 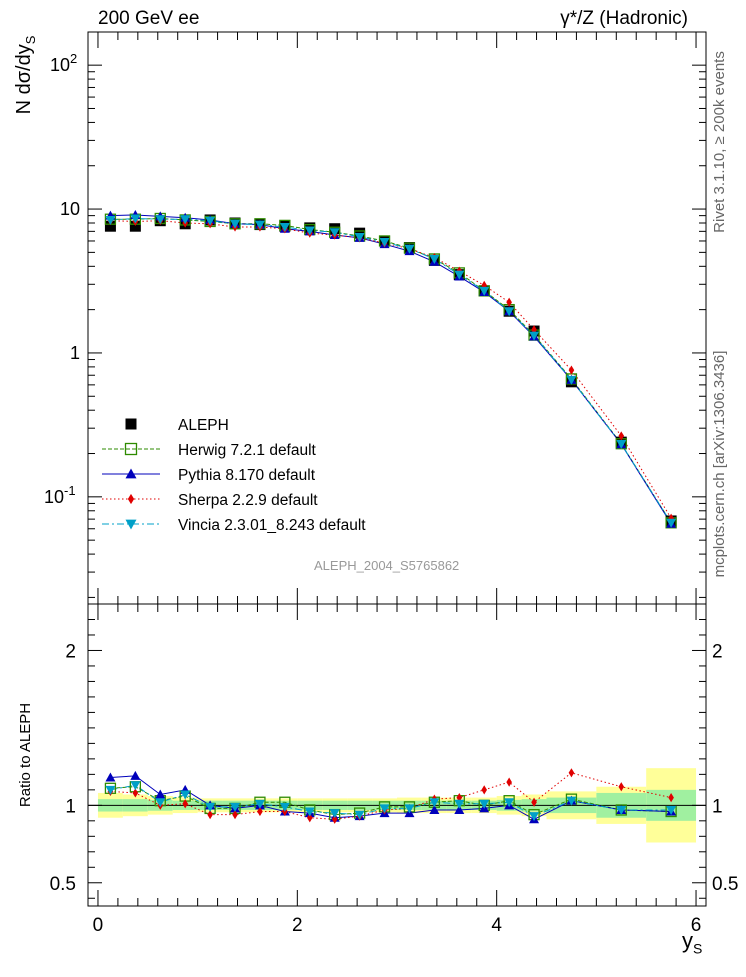 I want to click on ratio-ytick-label-right: 0.5, so click(x=725, y=884).